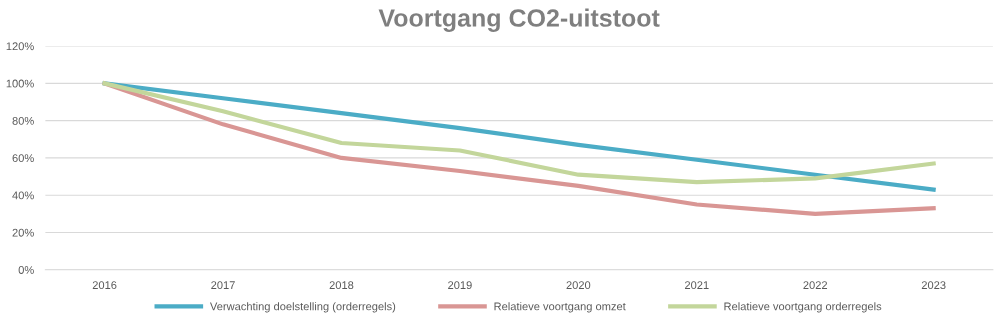 The height and width of the screenshot is (329, 1008). I want to click on y-tick-label: 60%, so click(23, 158).